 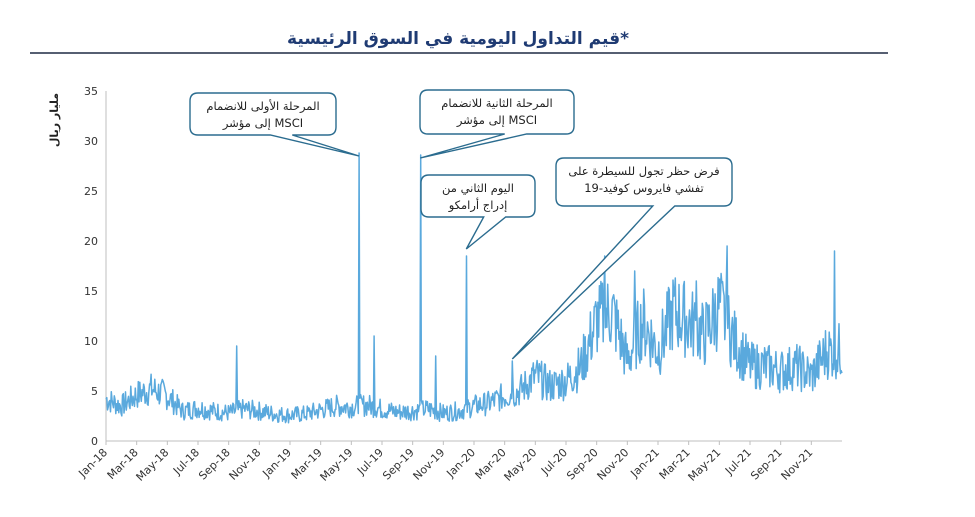 What do you see at coordinates (153, 465) in the screenshot?
I see `x-tick-label: May-18` at bounding box center [153, 465].